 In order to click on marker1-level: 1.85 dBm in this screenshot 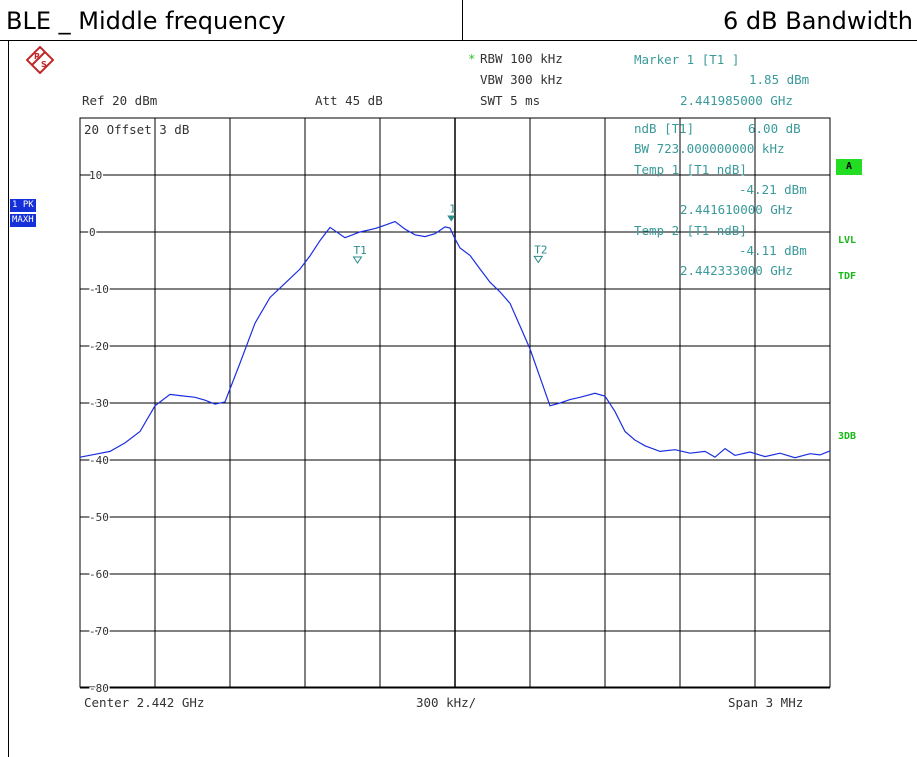, I will do `click(779, 79)`.